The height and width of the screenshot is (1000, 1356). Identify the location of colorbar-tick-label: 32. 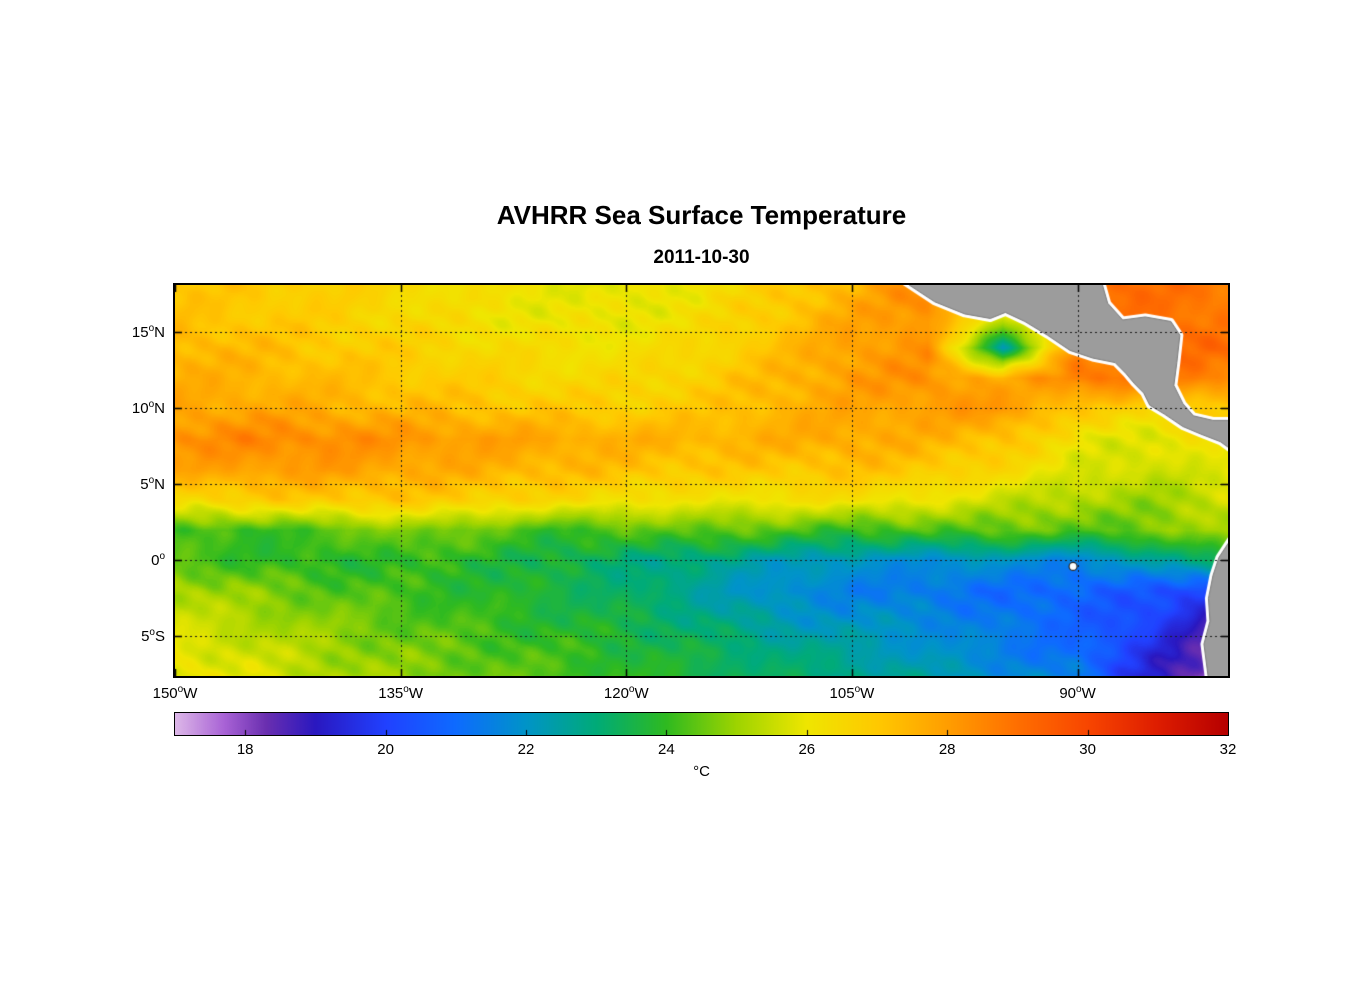
(1228, 749).